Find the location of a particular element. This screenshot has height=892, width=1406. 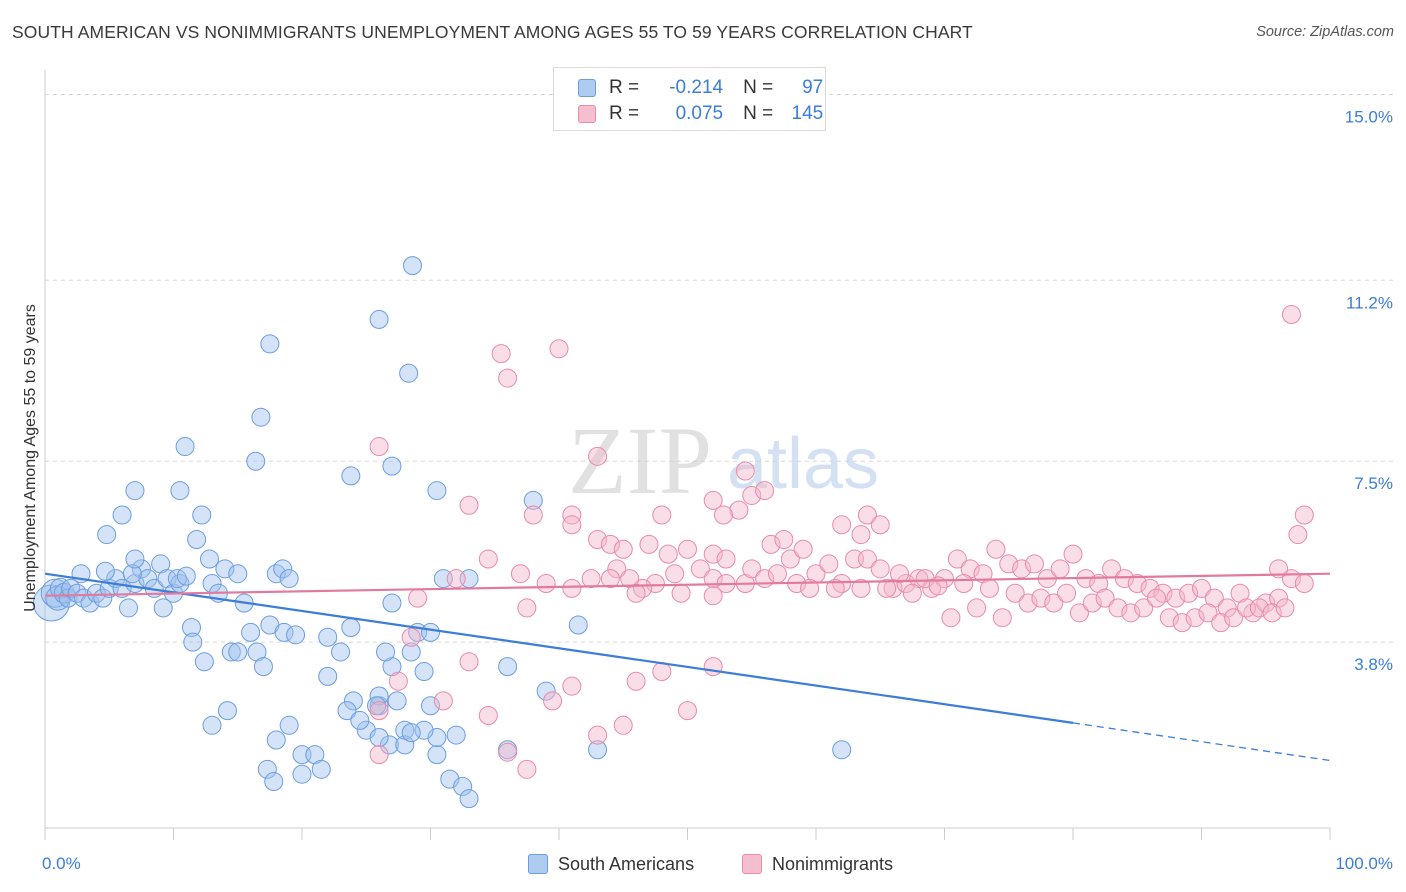

legend-row-south-americans: R = -0.214 N = 97 is located at coordinates (700, 88).